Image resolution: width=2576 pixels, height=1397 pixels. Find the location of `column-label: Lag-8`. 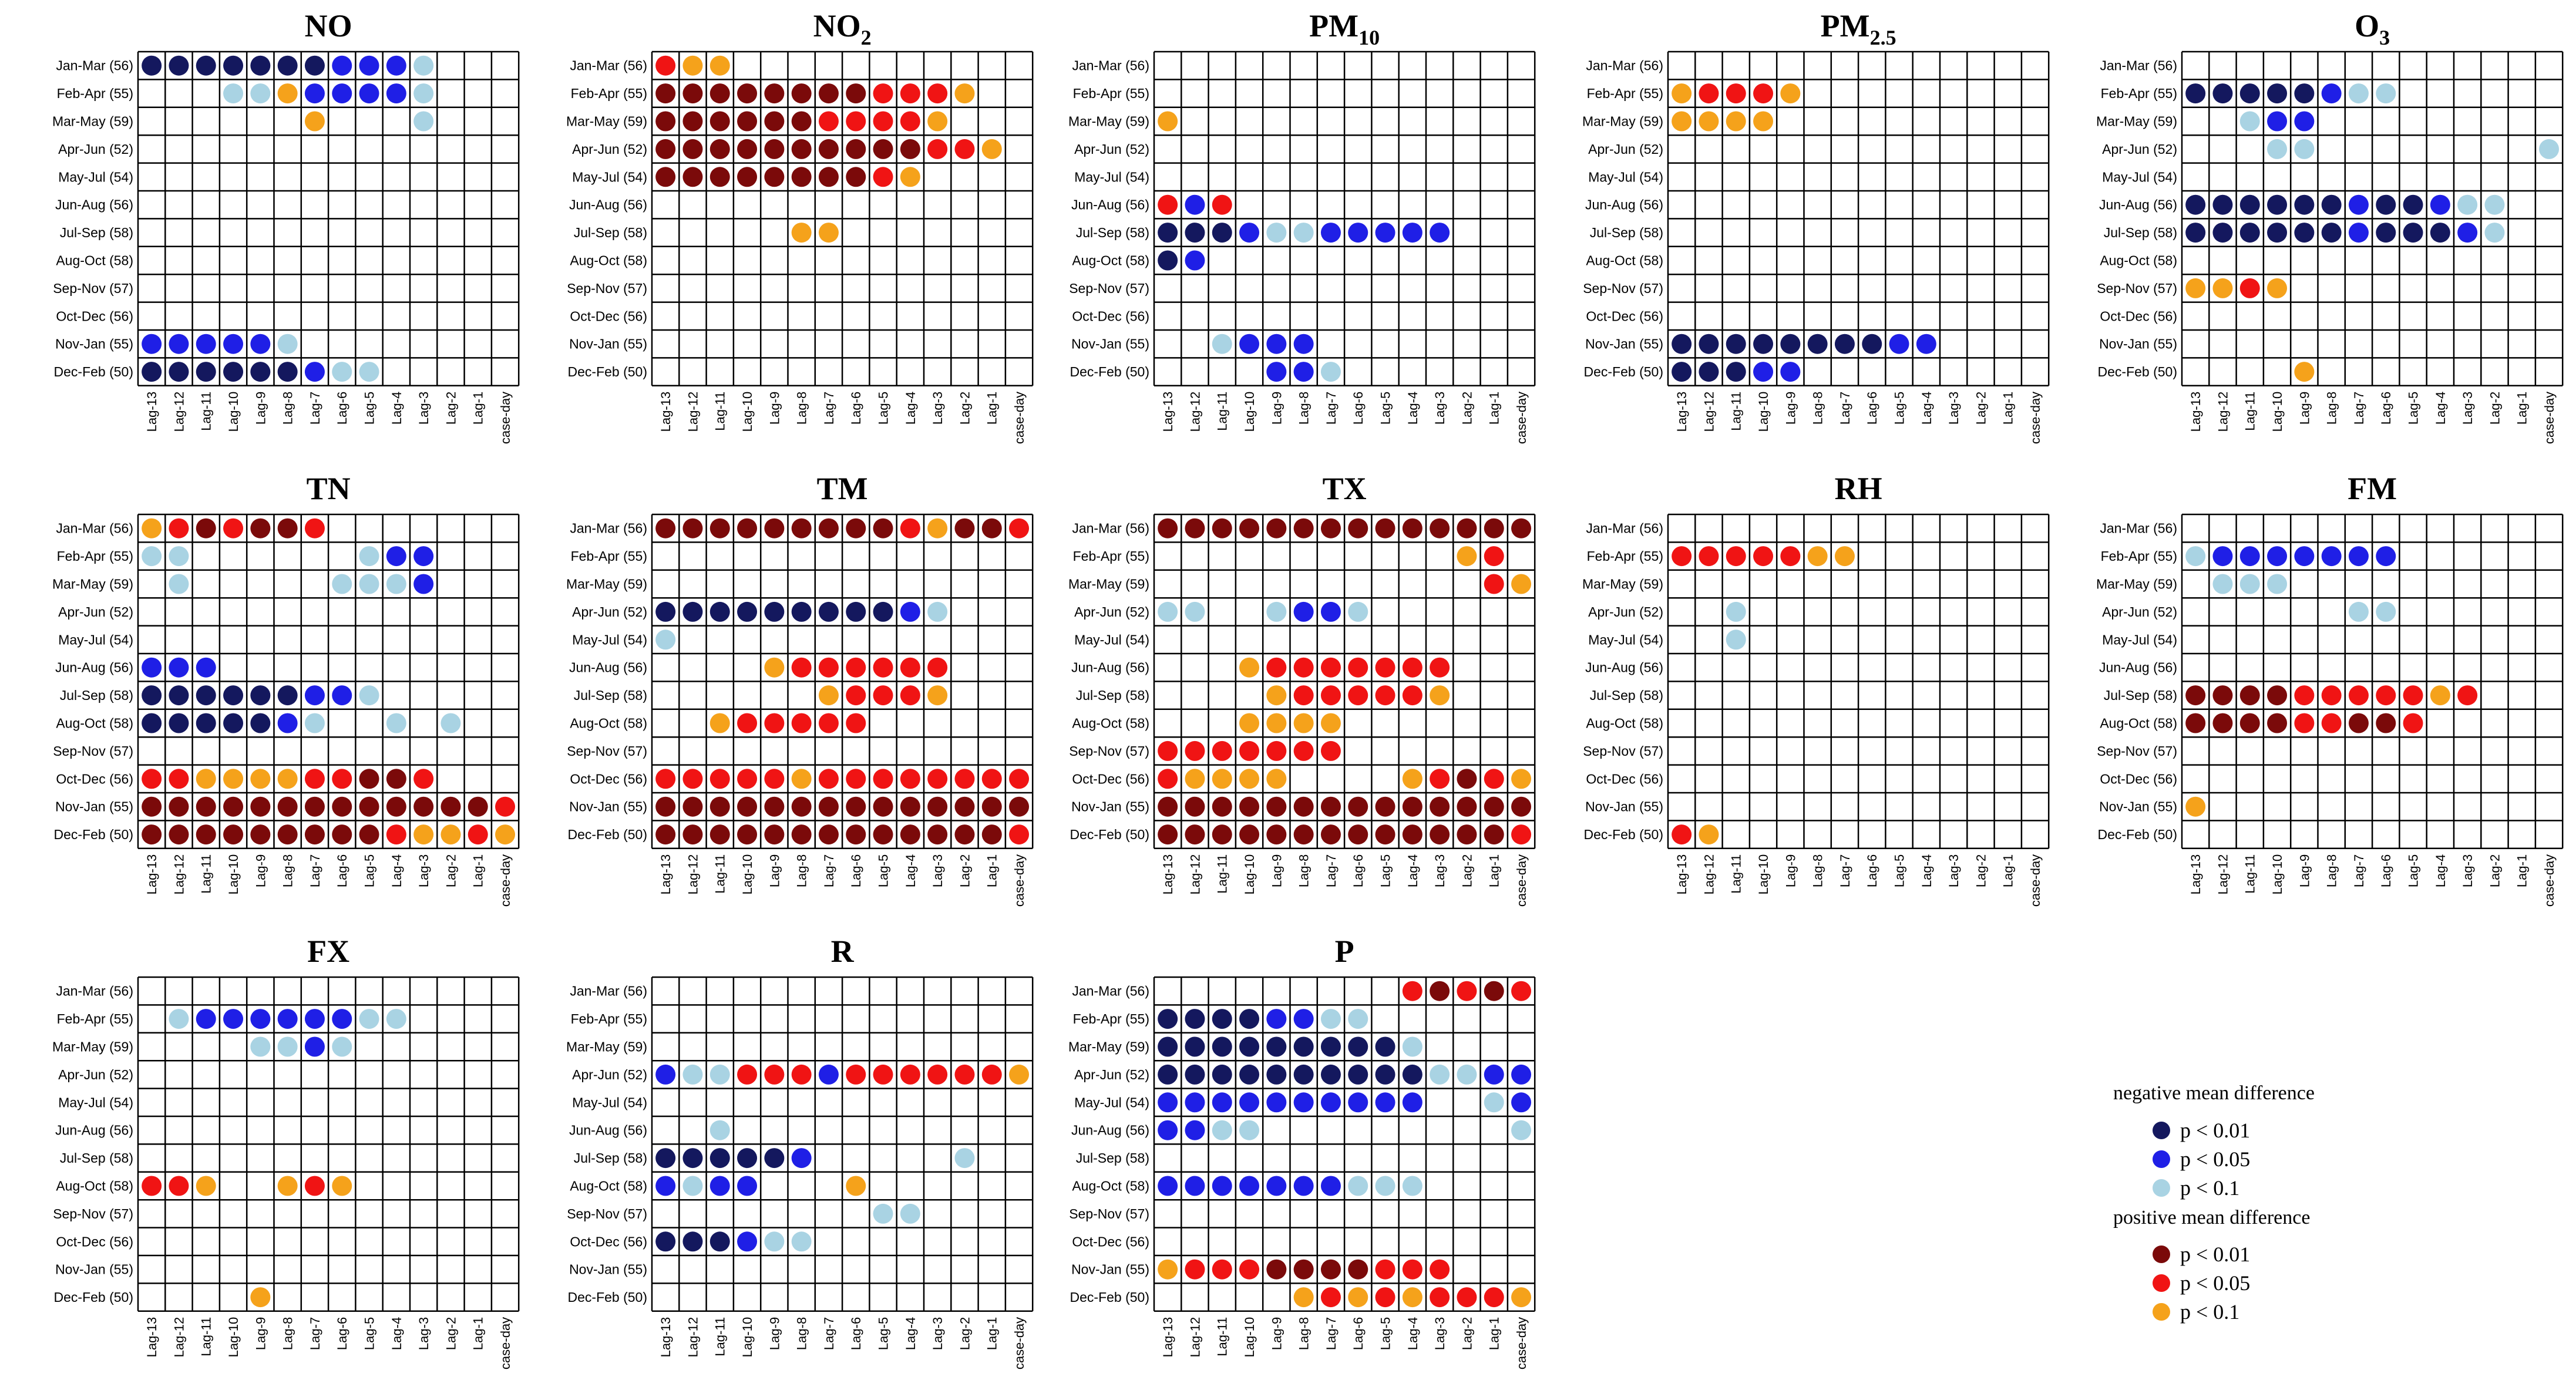

column-label: Lag-8 is located at coordinates (288, 1333).